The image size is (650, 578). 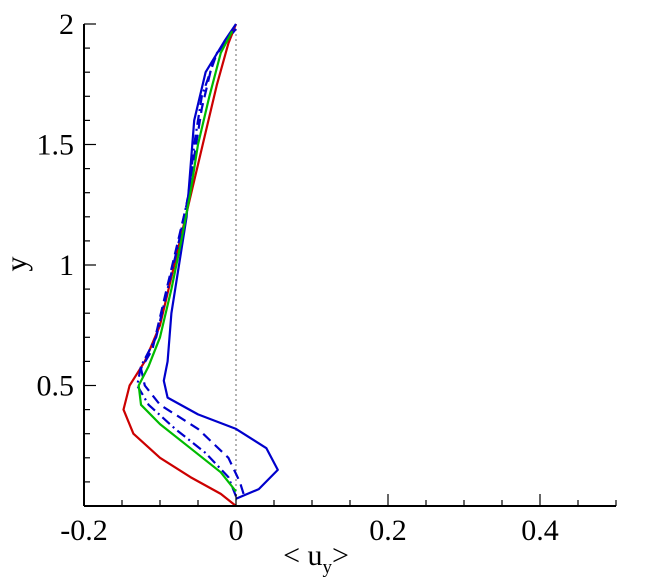 I want to click on y-tick-label: 0.5, so click(x=56, y=386).